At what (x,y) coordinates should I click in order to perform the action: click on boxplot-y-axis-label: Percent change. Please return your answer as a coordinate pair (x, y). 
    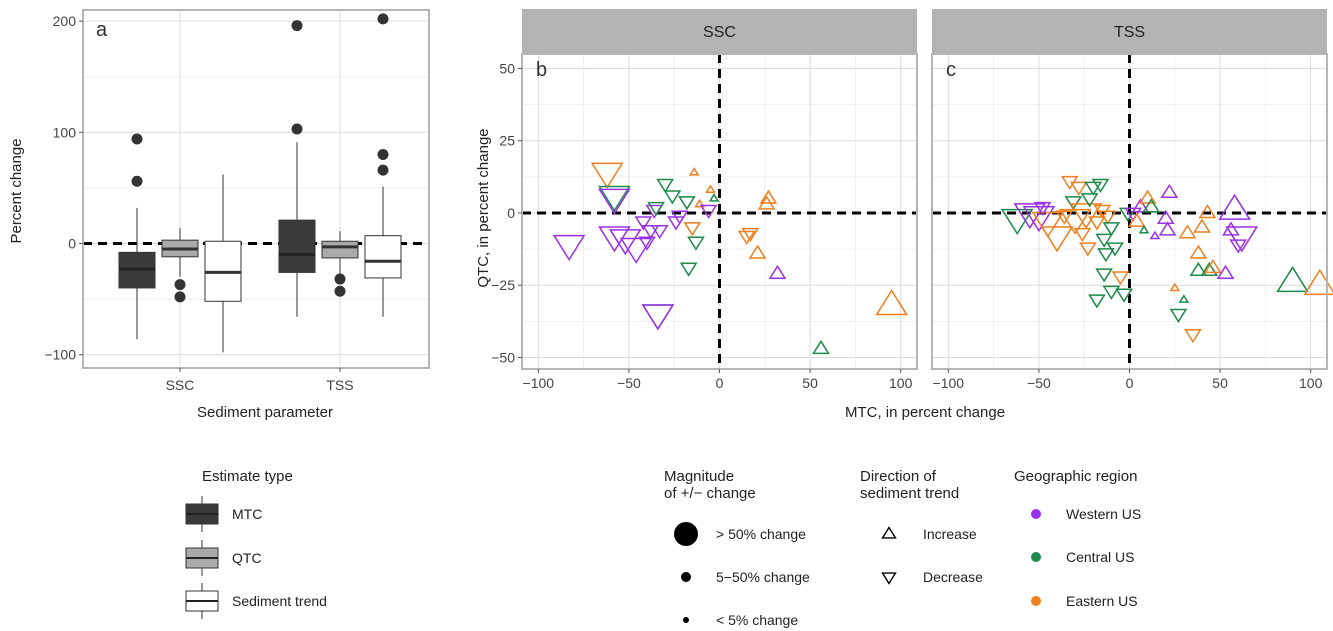
    Looking at the image, I should click on (16, 190).